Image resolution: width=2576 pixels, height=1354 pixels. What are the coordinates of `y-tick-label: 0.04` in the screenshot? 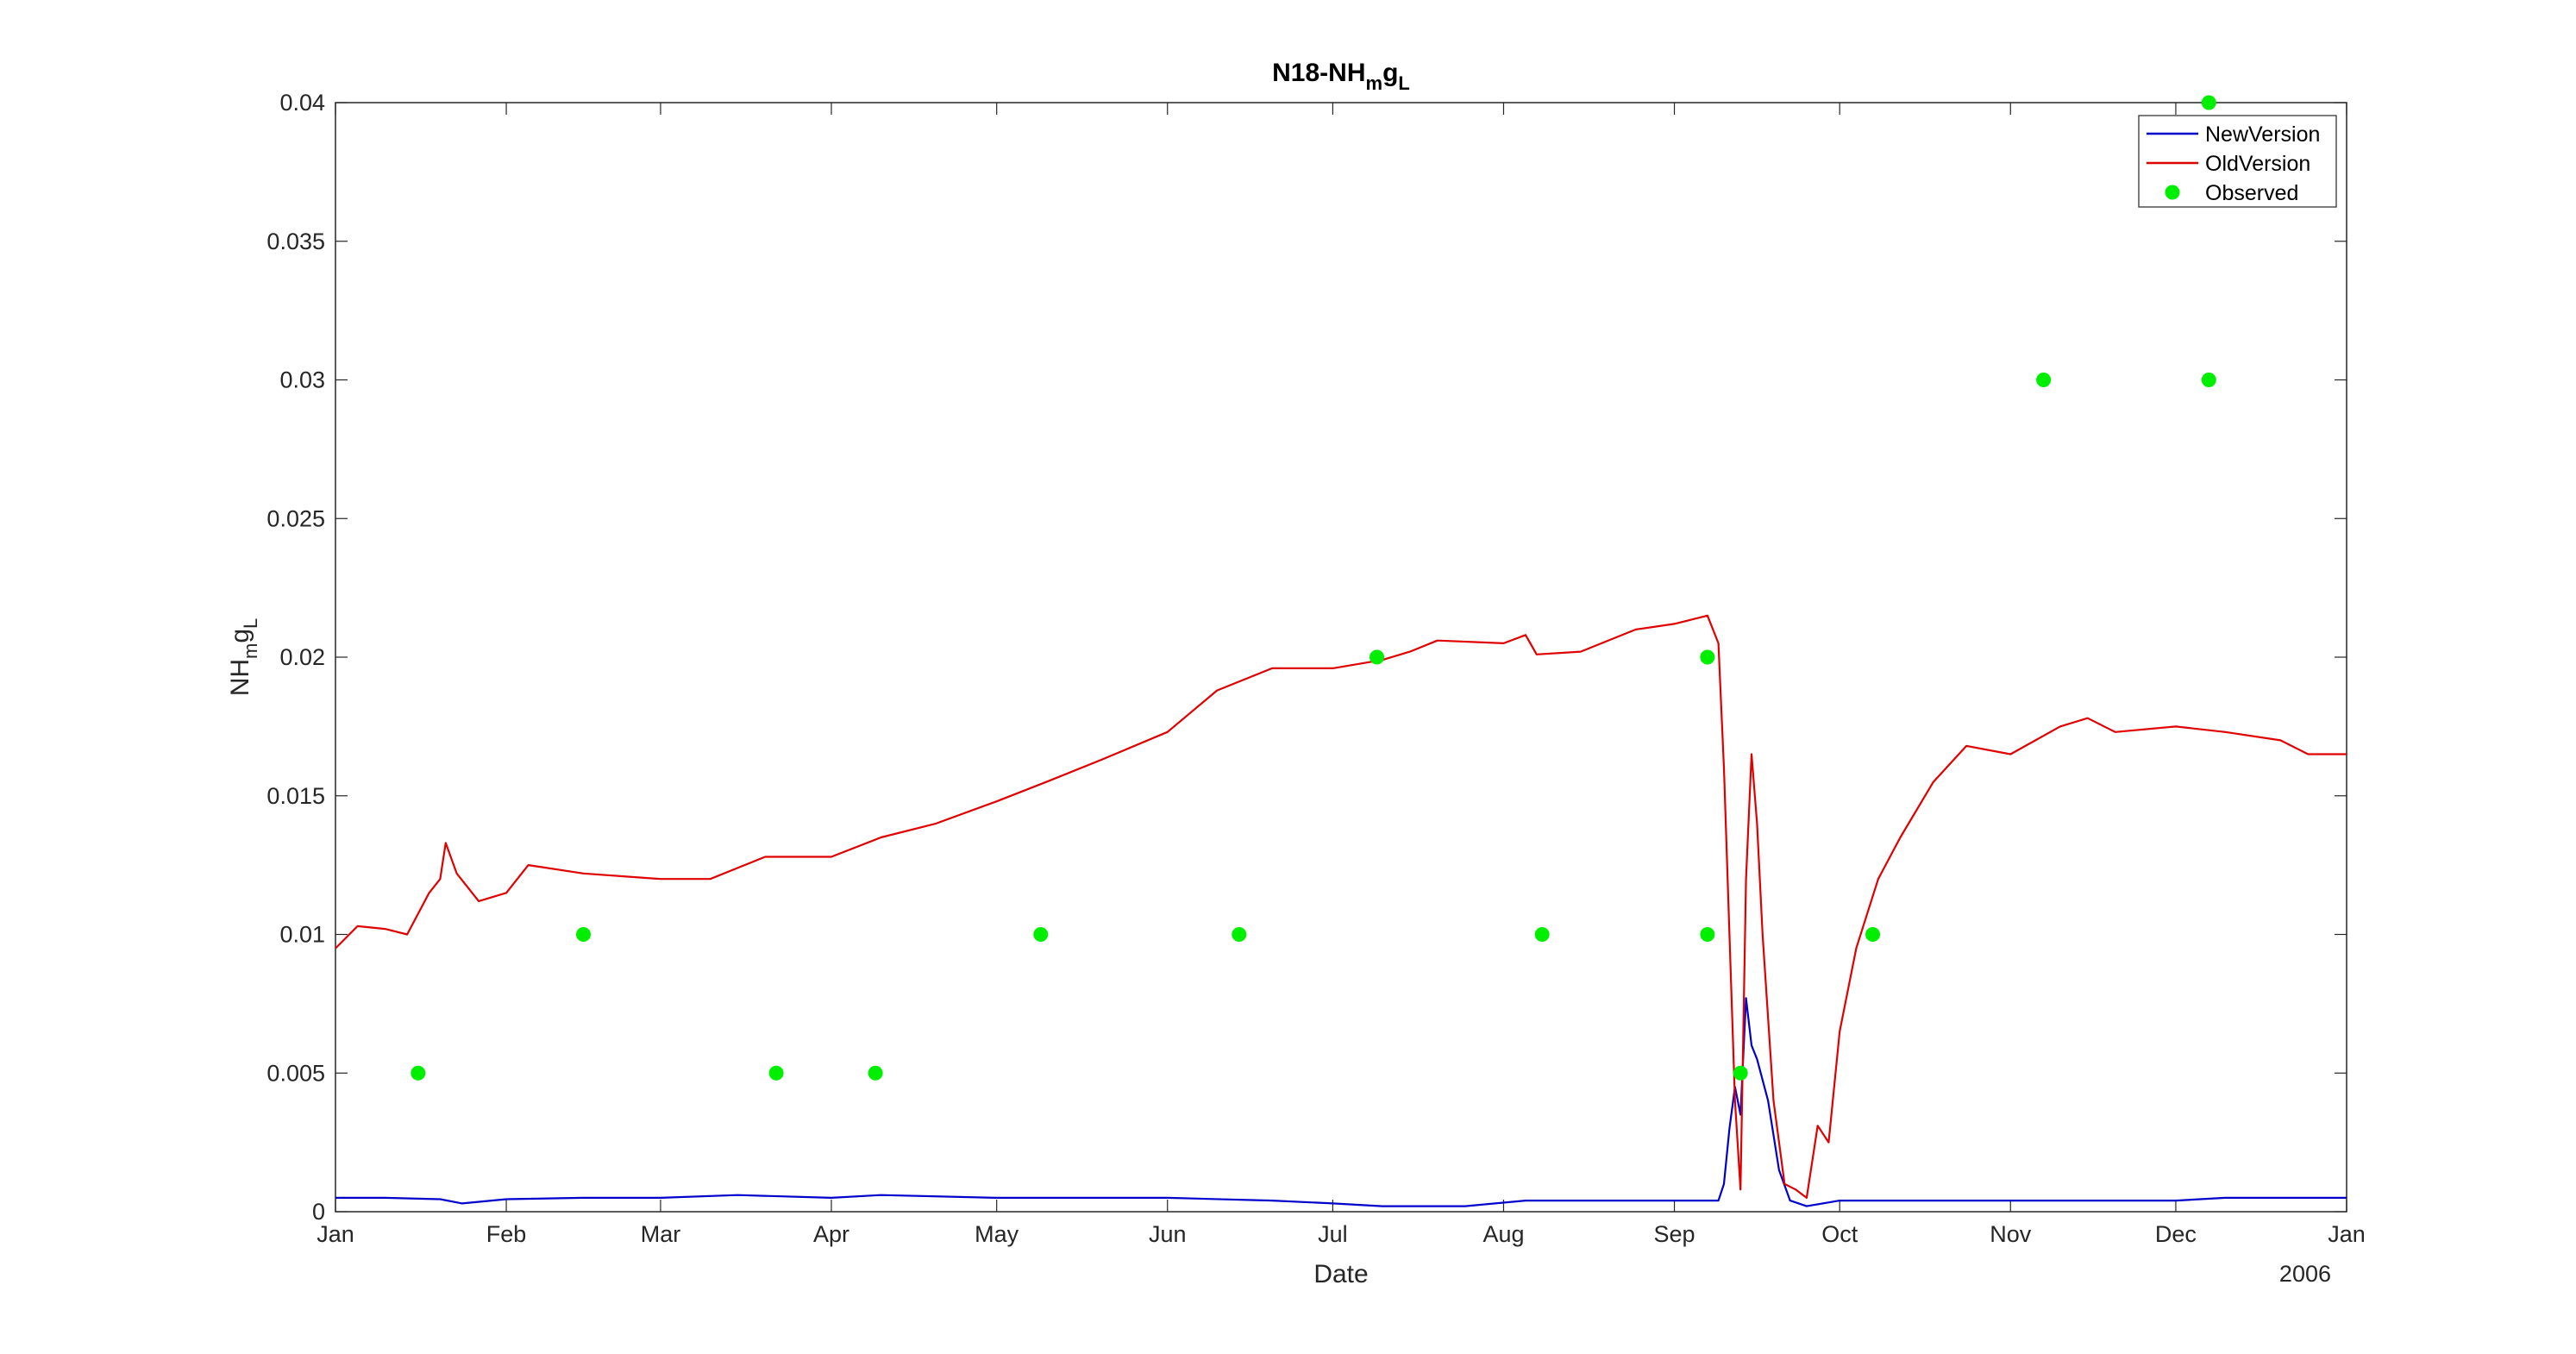 It's located at (302, 103).